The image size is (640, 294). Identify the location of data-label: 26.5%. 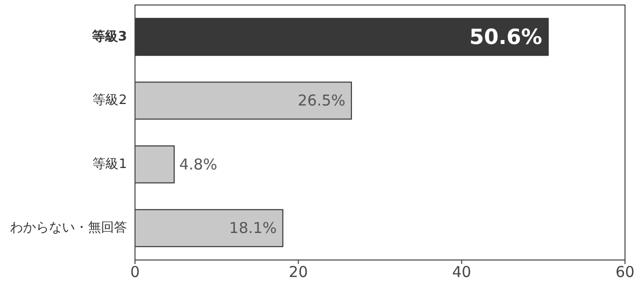
(322, 101).